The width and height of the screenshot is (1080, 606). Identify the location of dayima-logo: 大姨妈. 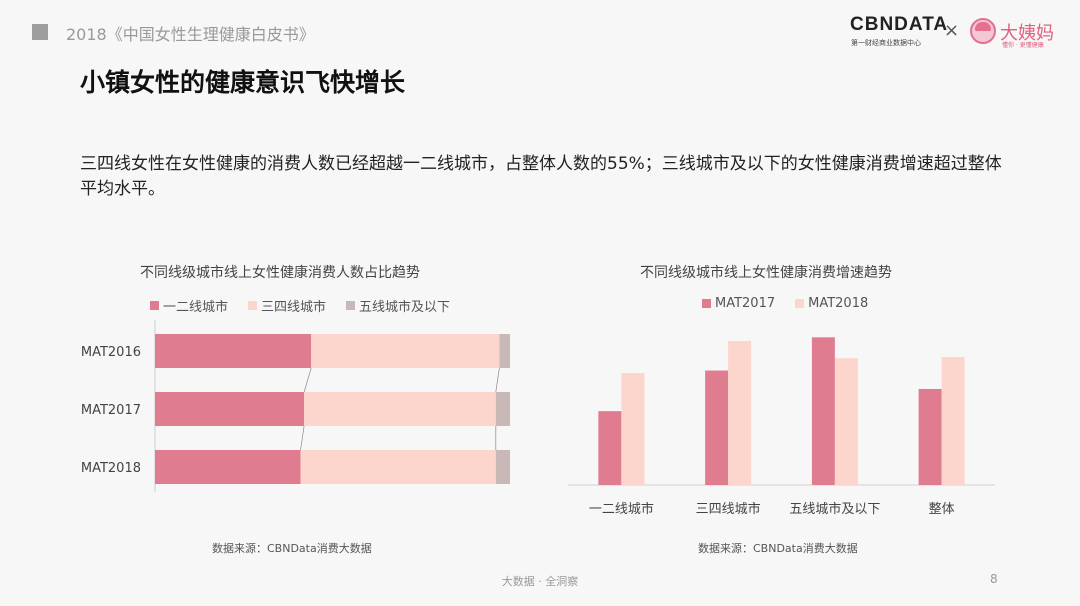
(1027, 33).